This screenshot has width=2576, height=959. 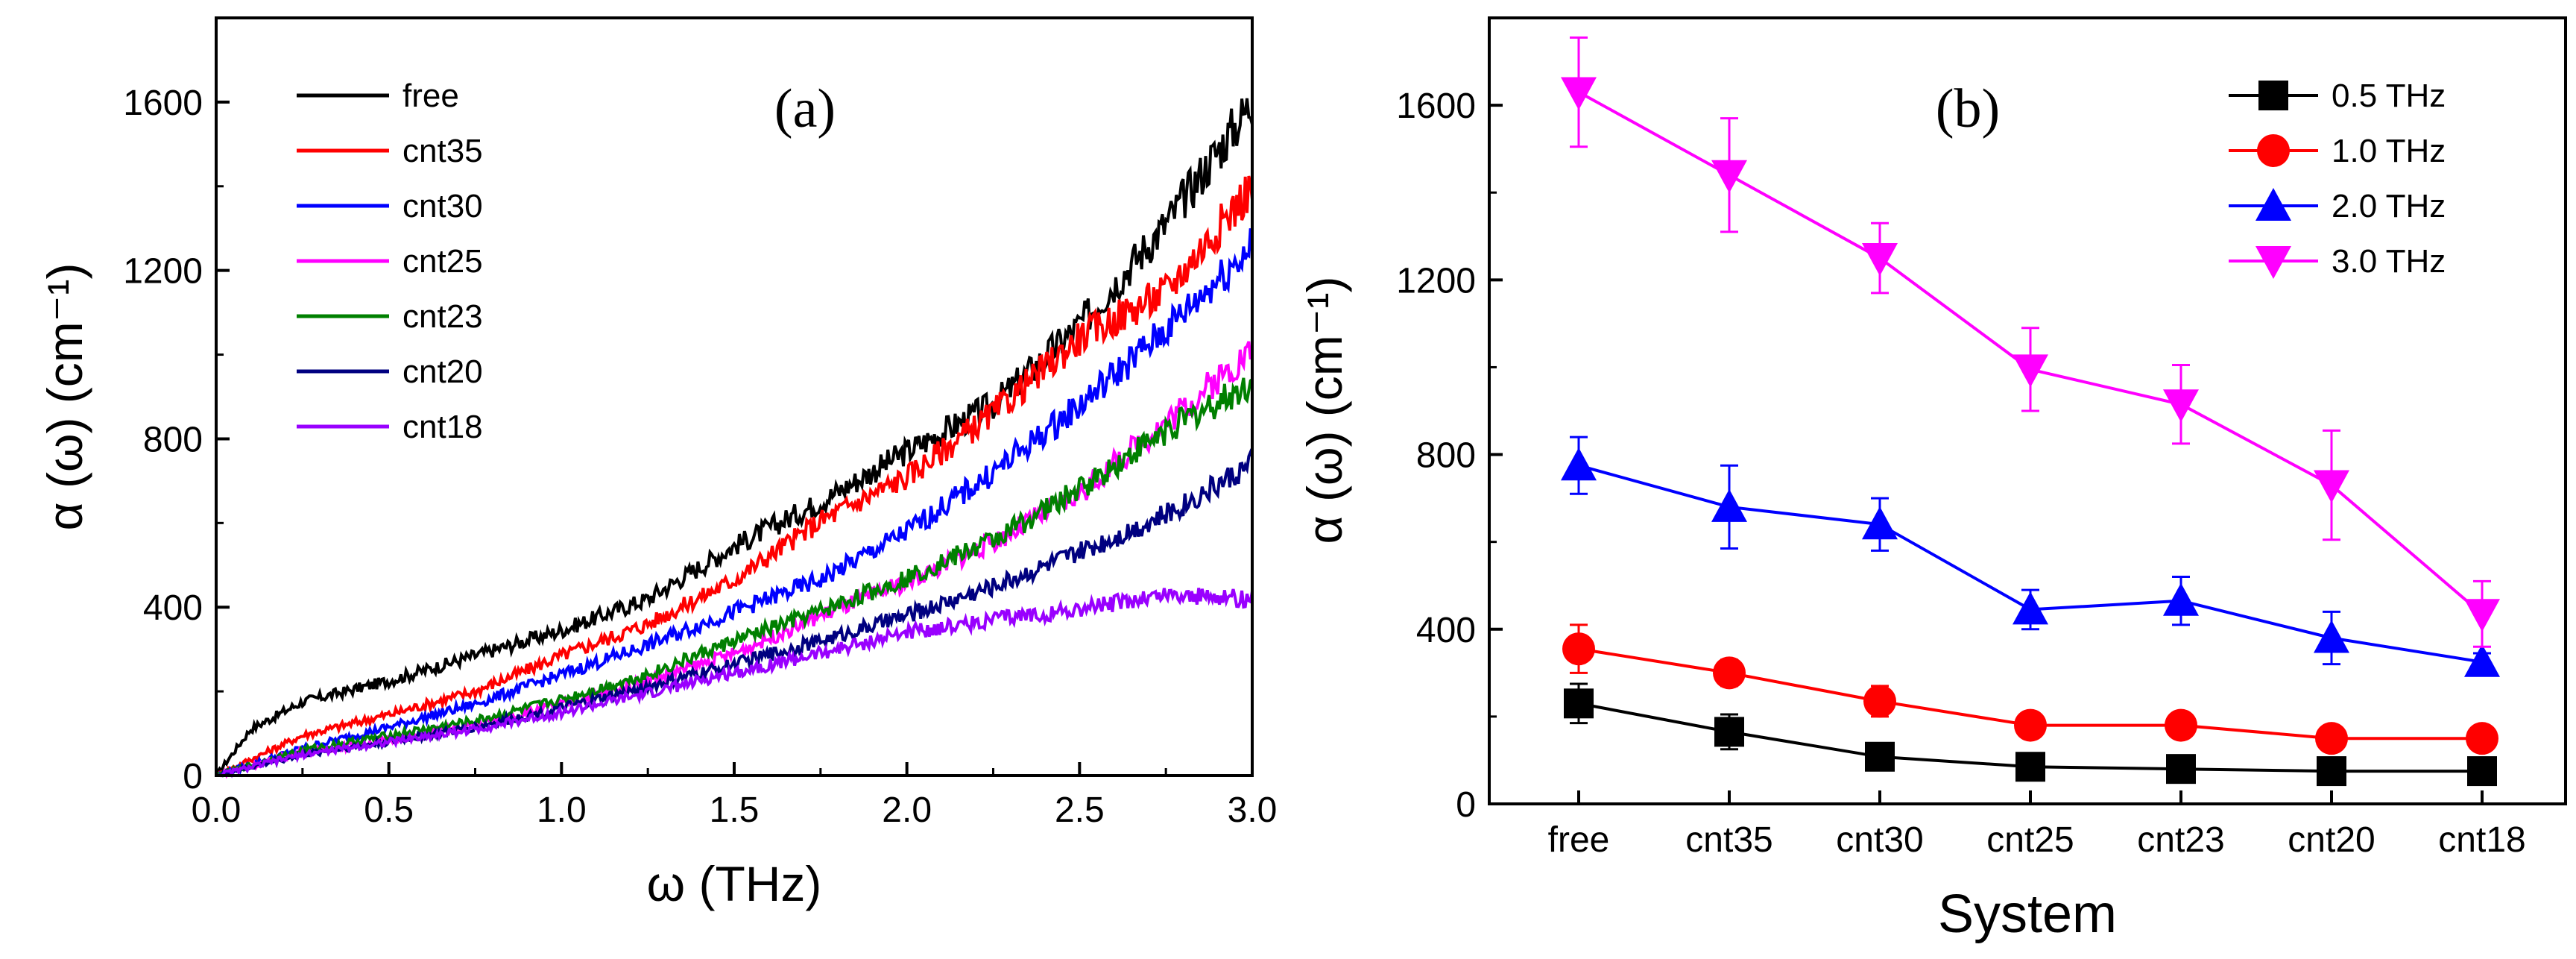 What do you see at coordinates (442, 206) in the screenshot?
I see `legend-label-cnt30: cnt30` at bounding box center [442, 206].